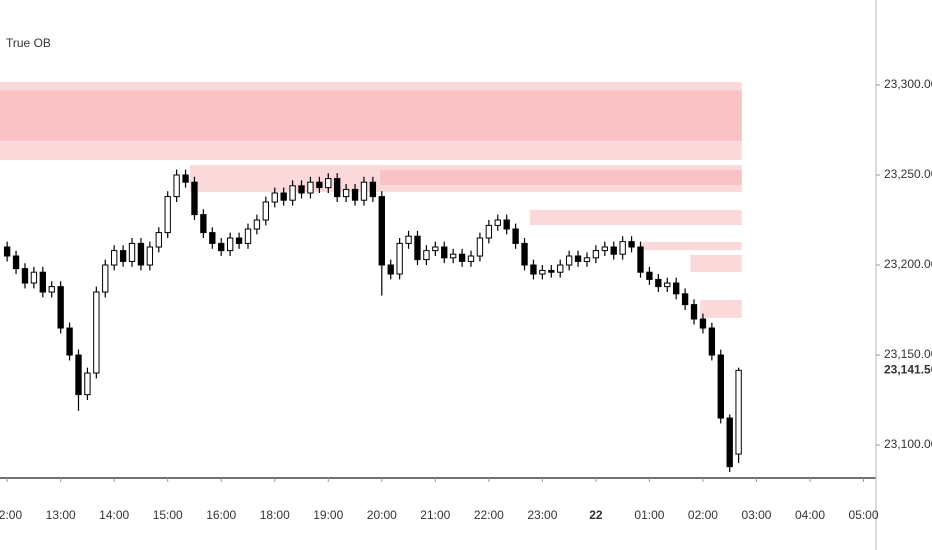 Image resolution: width=932 pixels, height=550 pixels. Describe the element at coordinates (28, 43) in the screenshot. I see `chart-title: True OB` at that location.